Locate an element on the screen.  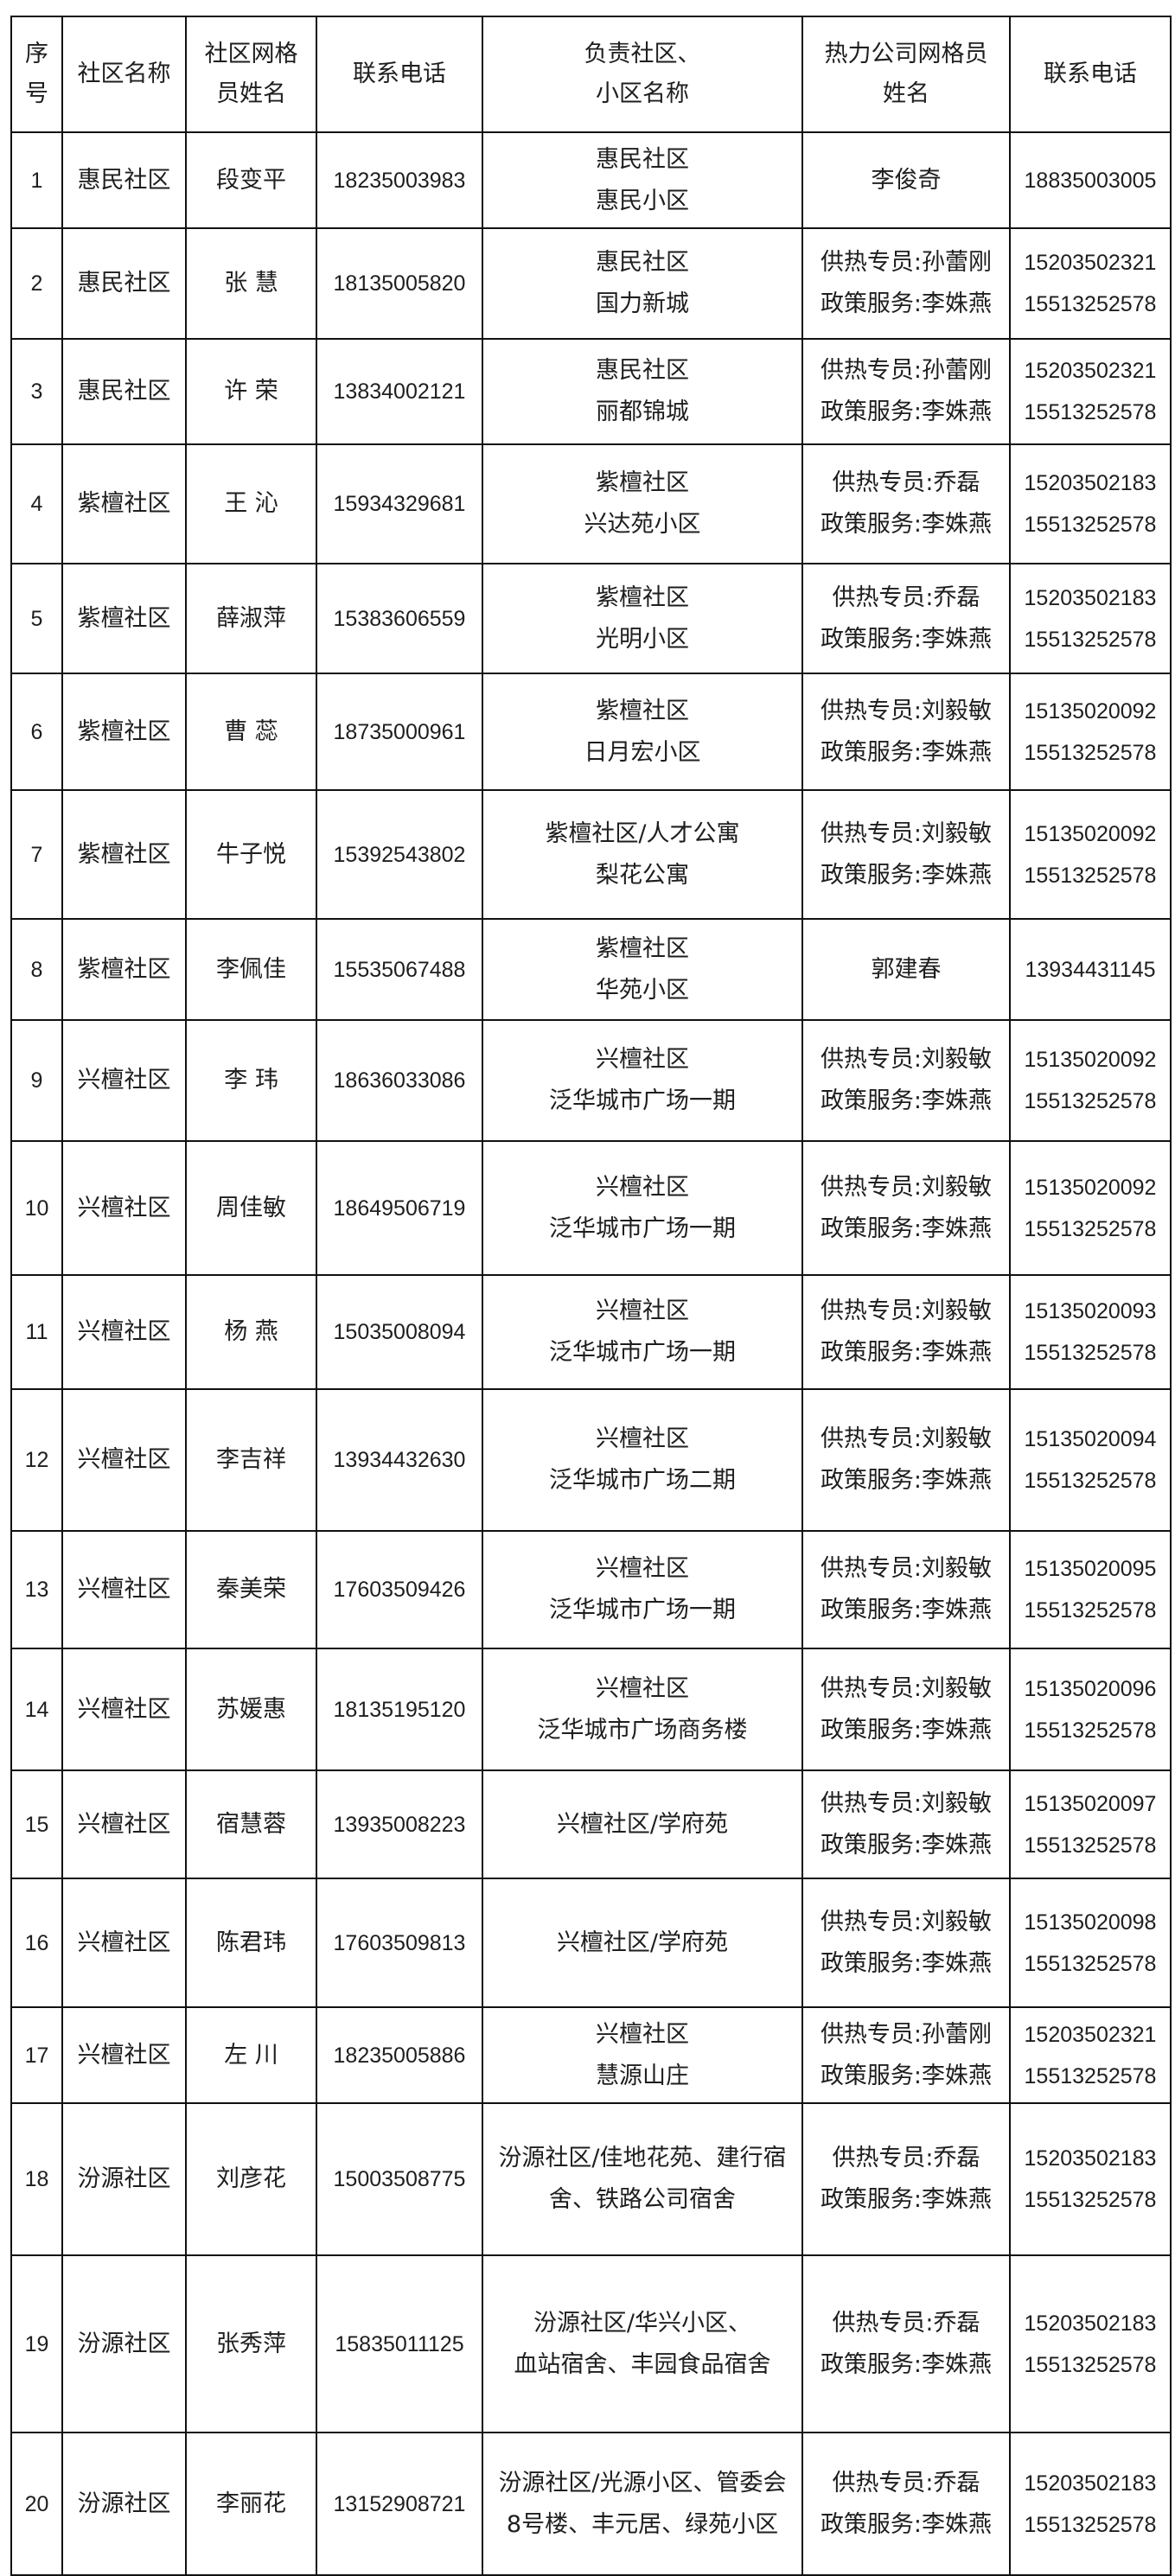
grid-member-name-cell: 牛子悦 is located at coordinates (251, 854).